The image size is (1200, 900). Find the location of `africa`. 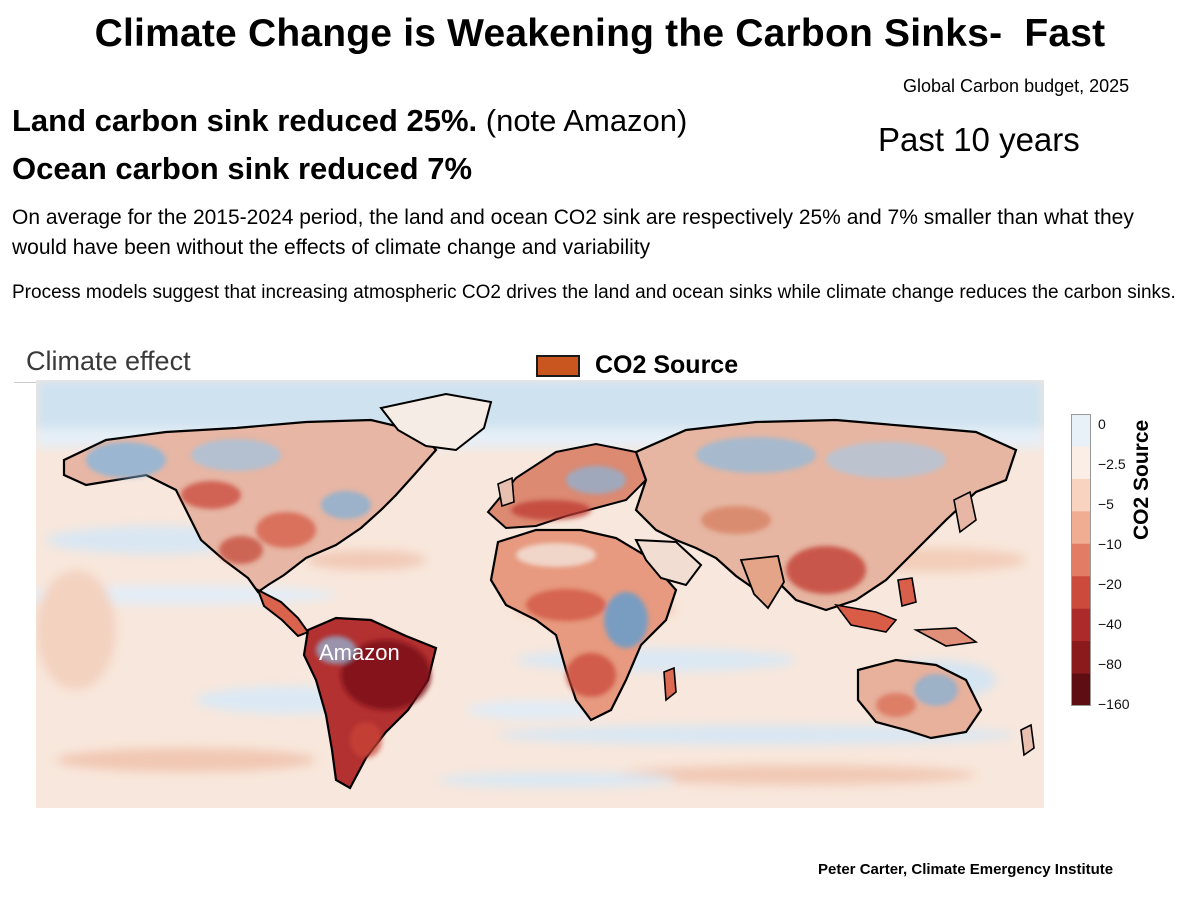

africa is located at coordinates (583, 625).